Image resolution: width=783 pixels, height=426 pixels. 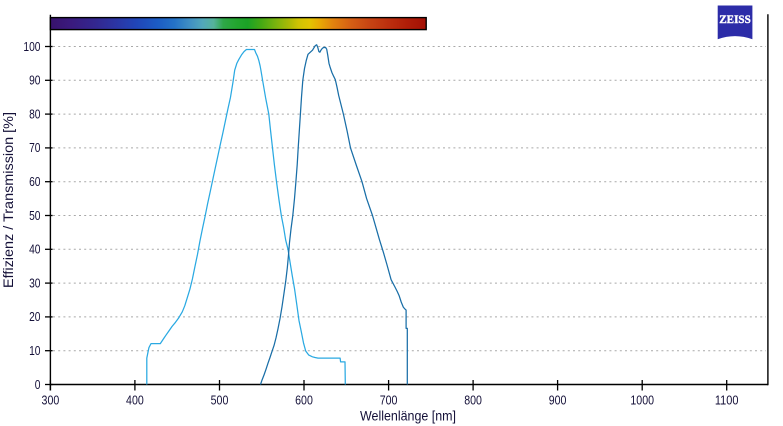 I want to click on svg-text: 100, so click(x=31, y=47).